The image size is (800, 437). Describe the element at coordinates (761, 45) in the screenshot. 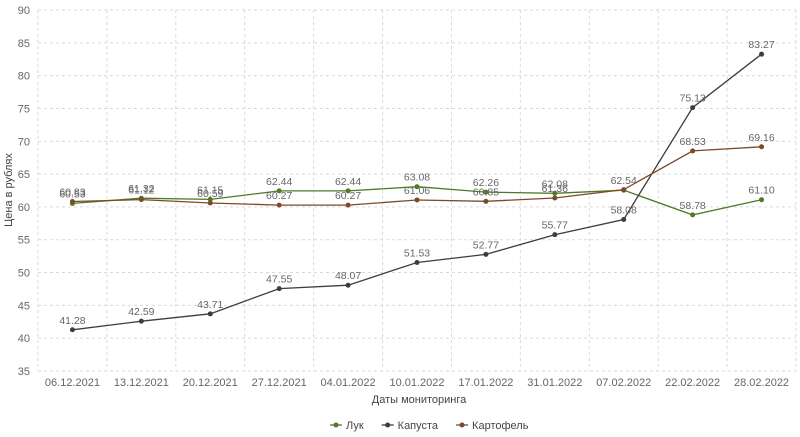

I see `data-label: 83.27` at that location.